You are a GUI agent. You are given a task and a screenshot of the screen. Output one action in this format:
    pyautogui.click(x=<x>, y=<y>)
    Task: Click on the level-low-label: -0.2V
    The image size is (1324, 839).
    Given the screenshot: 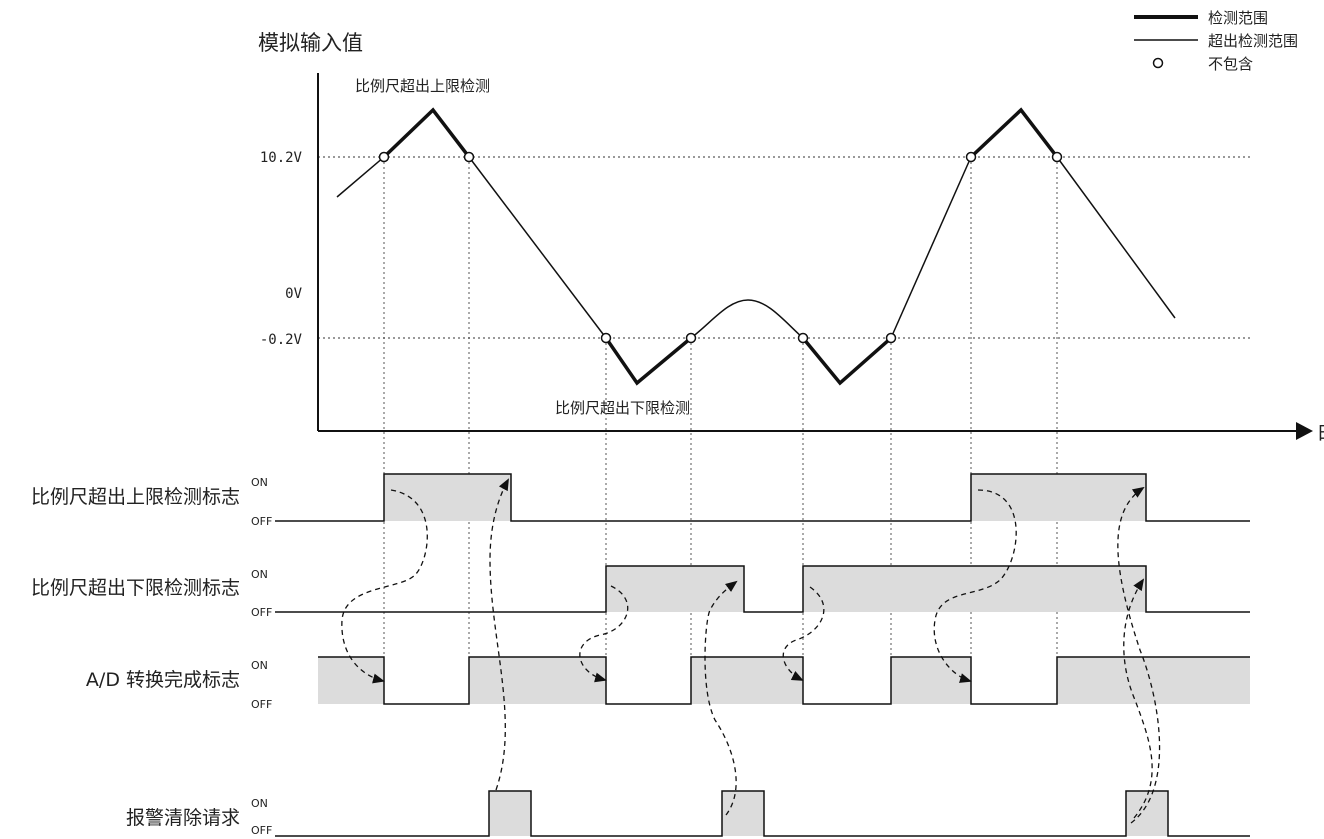 What is the action you would take?
    pyautogui.click(x=281, y=340)
    